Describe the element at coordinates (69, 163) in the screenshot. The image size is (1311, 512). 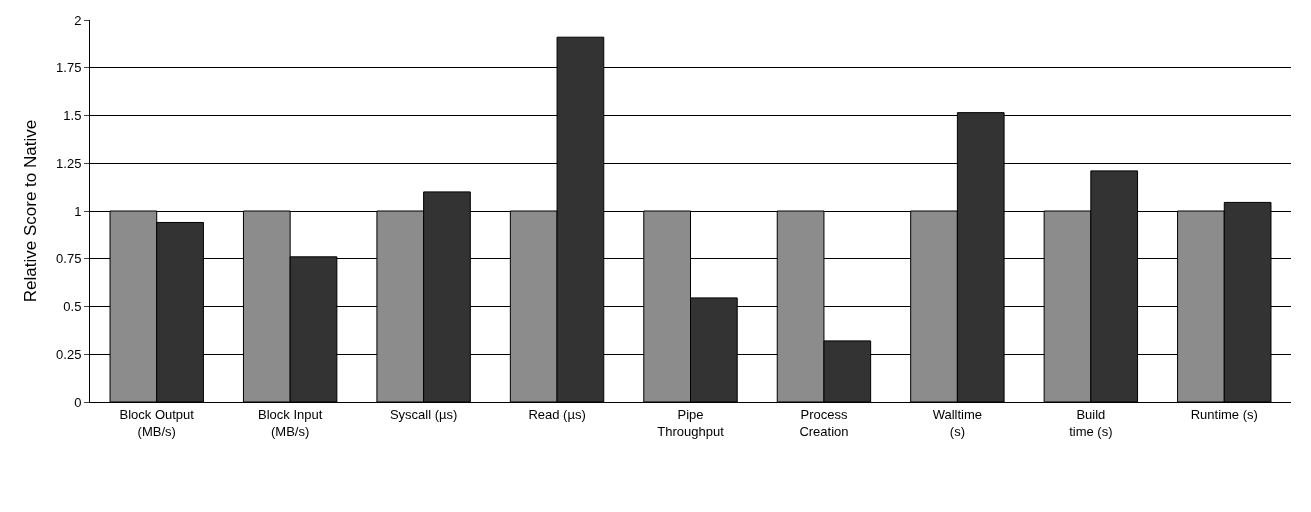
I see `y-tick-label: 1.25` at that location.